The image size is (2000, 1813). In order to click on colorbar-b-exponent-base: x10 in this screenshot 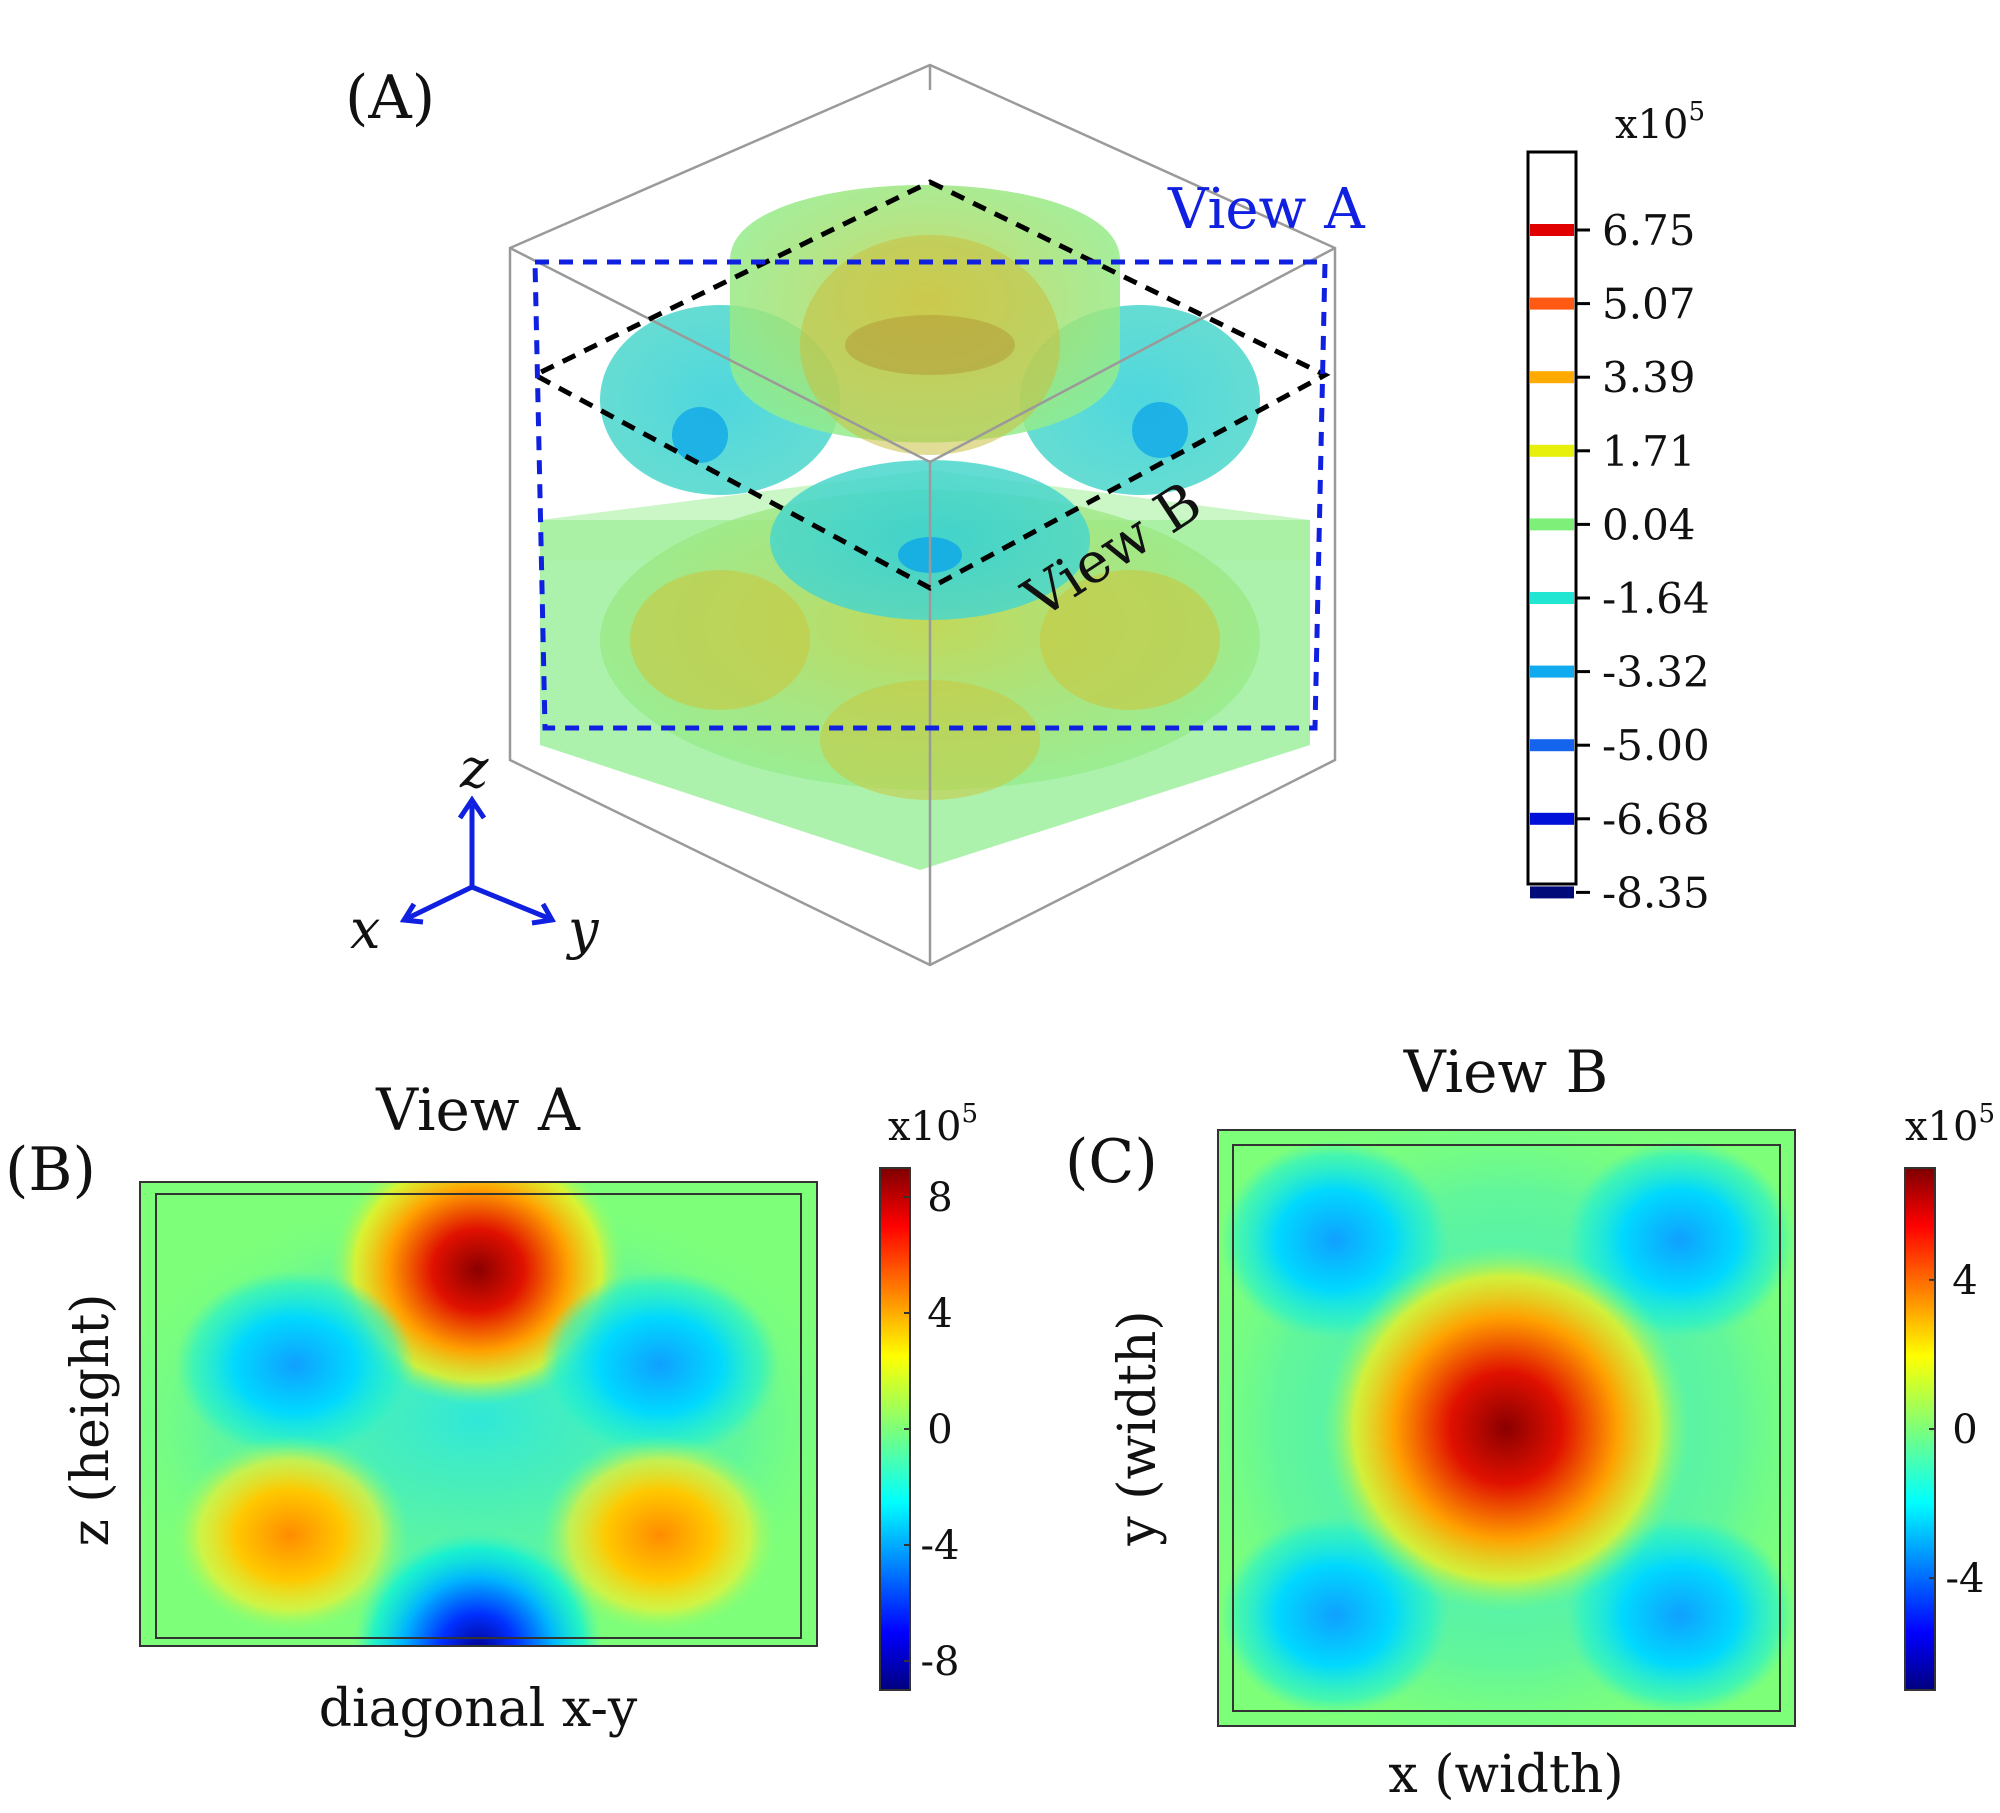, I will do `click(924, 1127)`.